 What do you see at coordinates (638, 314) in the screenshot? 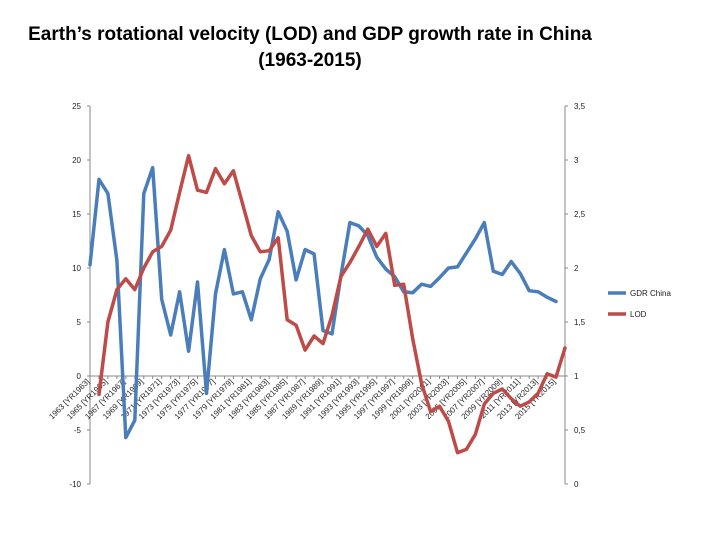
I see `legend-label-lod: LOD` at bounding box center [638, 314].